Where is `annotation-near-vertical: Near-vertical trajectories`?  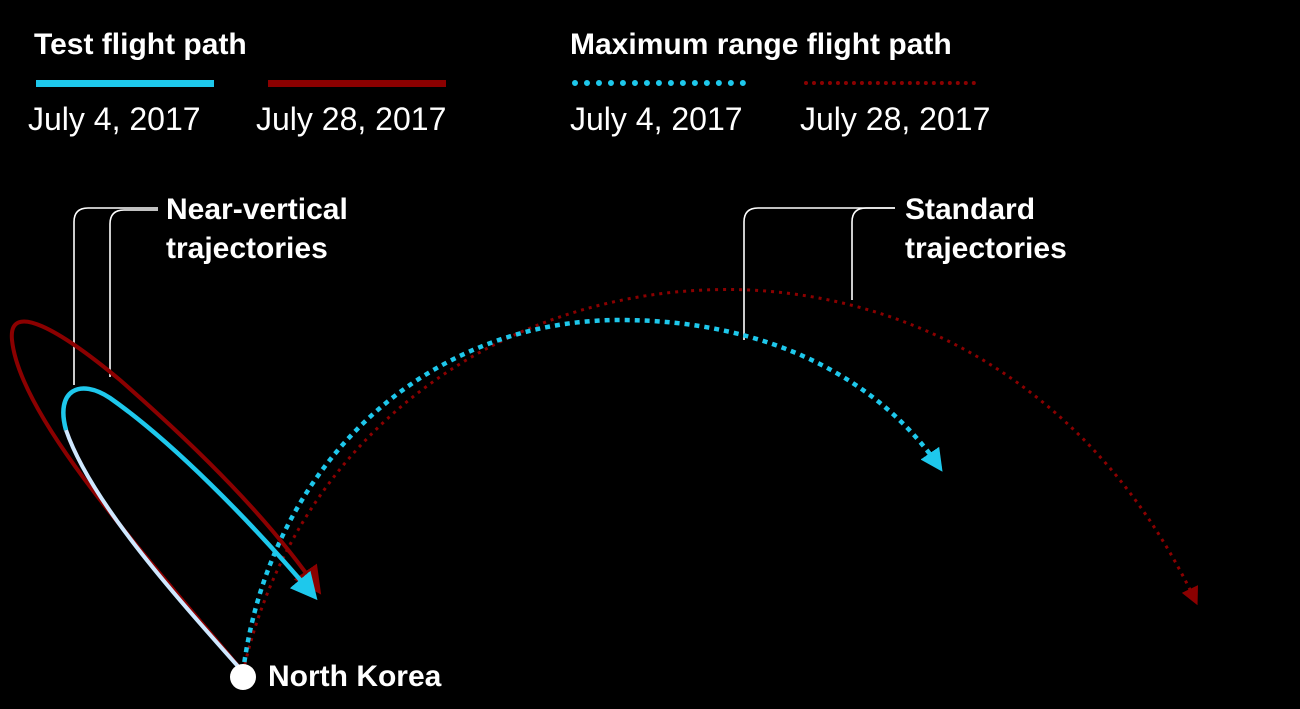 annotation-near-vertical: Near-vertical trajectories is located at coordinates (257, 229).